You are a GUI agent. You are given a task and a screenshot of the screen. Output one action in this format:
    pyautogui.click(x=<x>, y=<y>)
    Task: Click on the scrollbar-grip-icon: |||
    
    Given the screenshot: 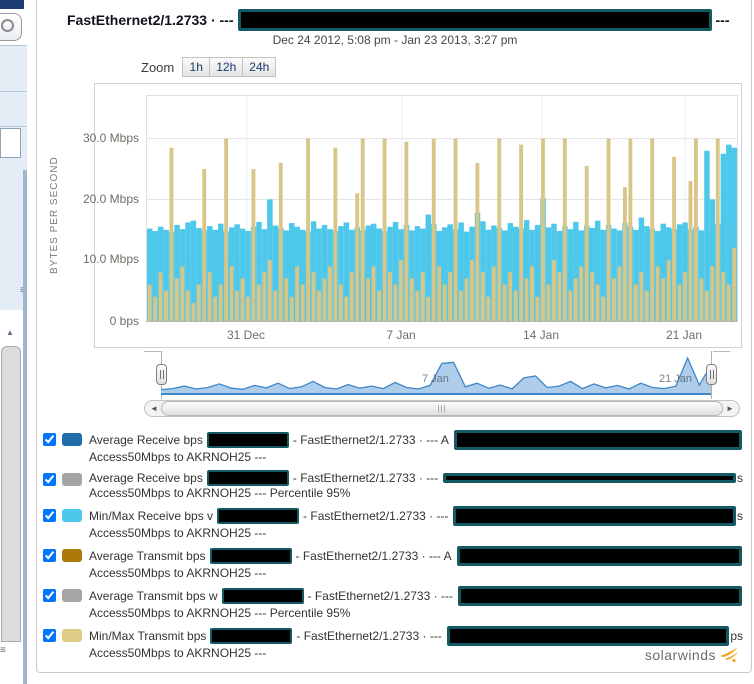 What is the action you would take?
    pyautogui.click(x=442, y=408)
    